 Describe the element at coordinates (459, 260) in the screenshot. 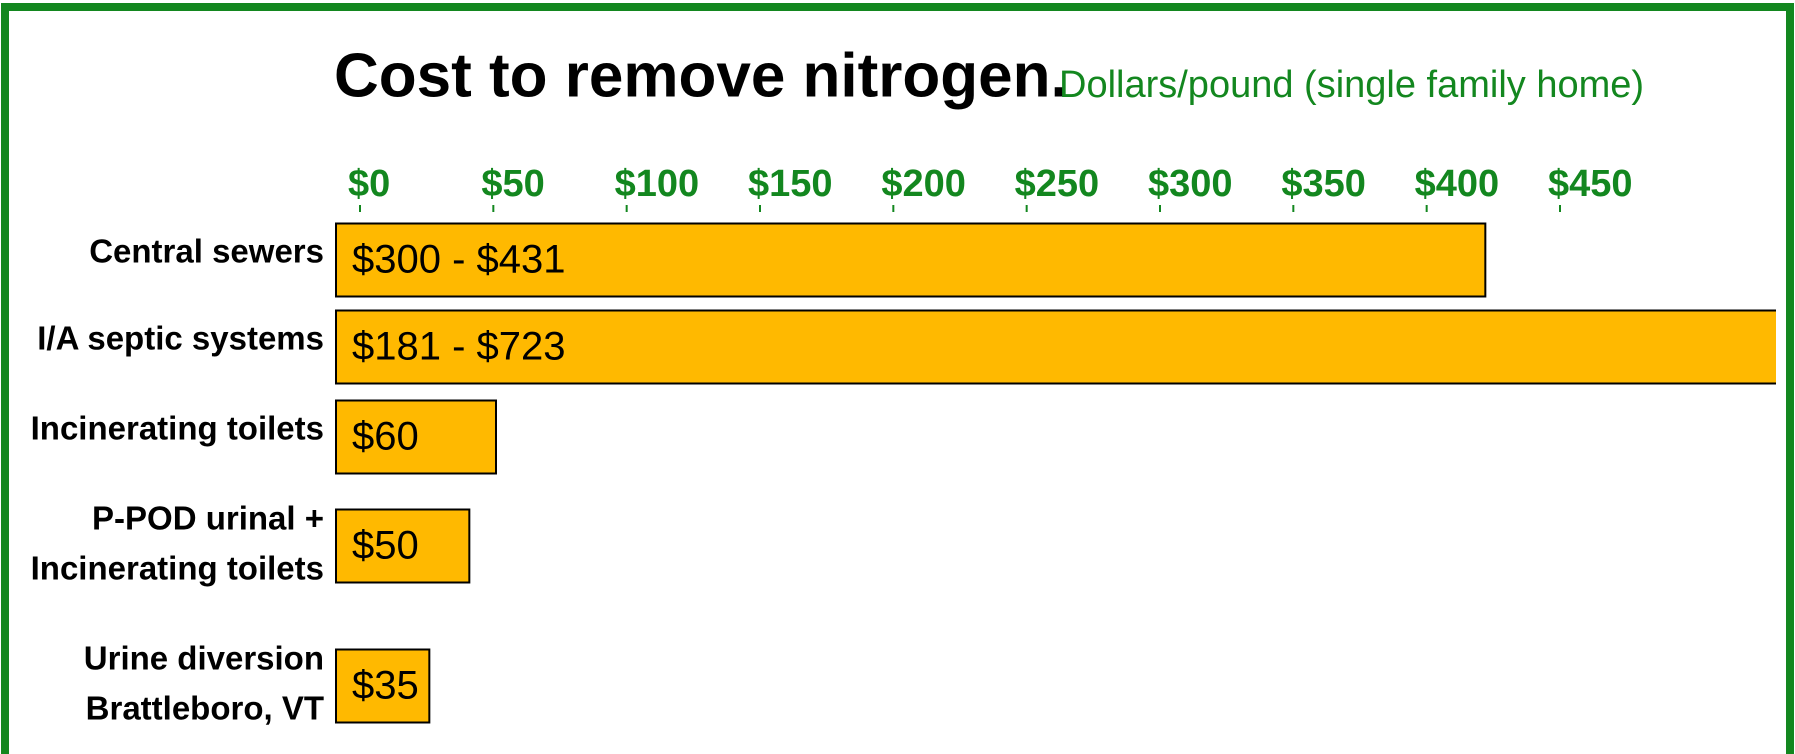

I see `value-label: $300 - $431` at that location.